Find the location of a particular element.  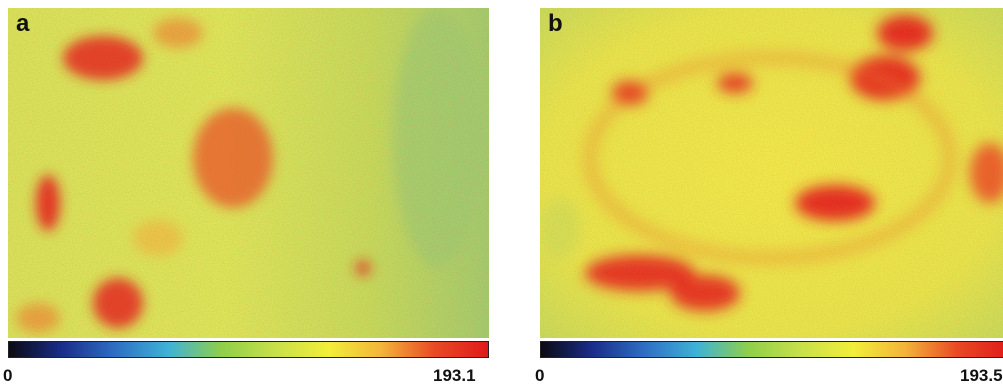

colorbar-min-label-b: 0 is located at coordinates (540, 375).